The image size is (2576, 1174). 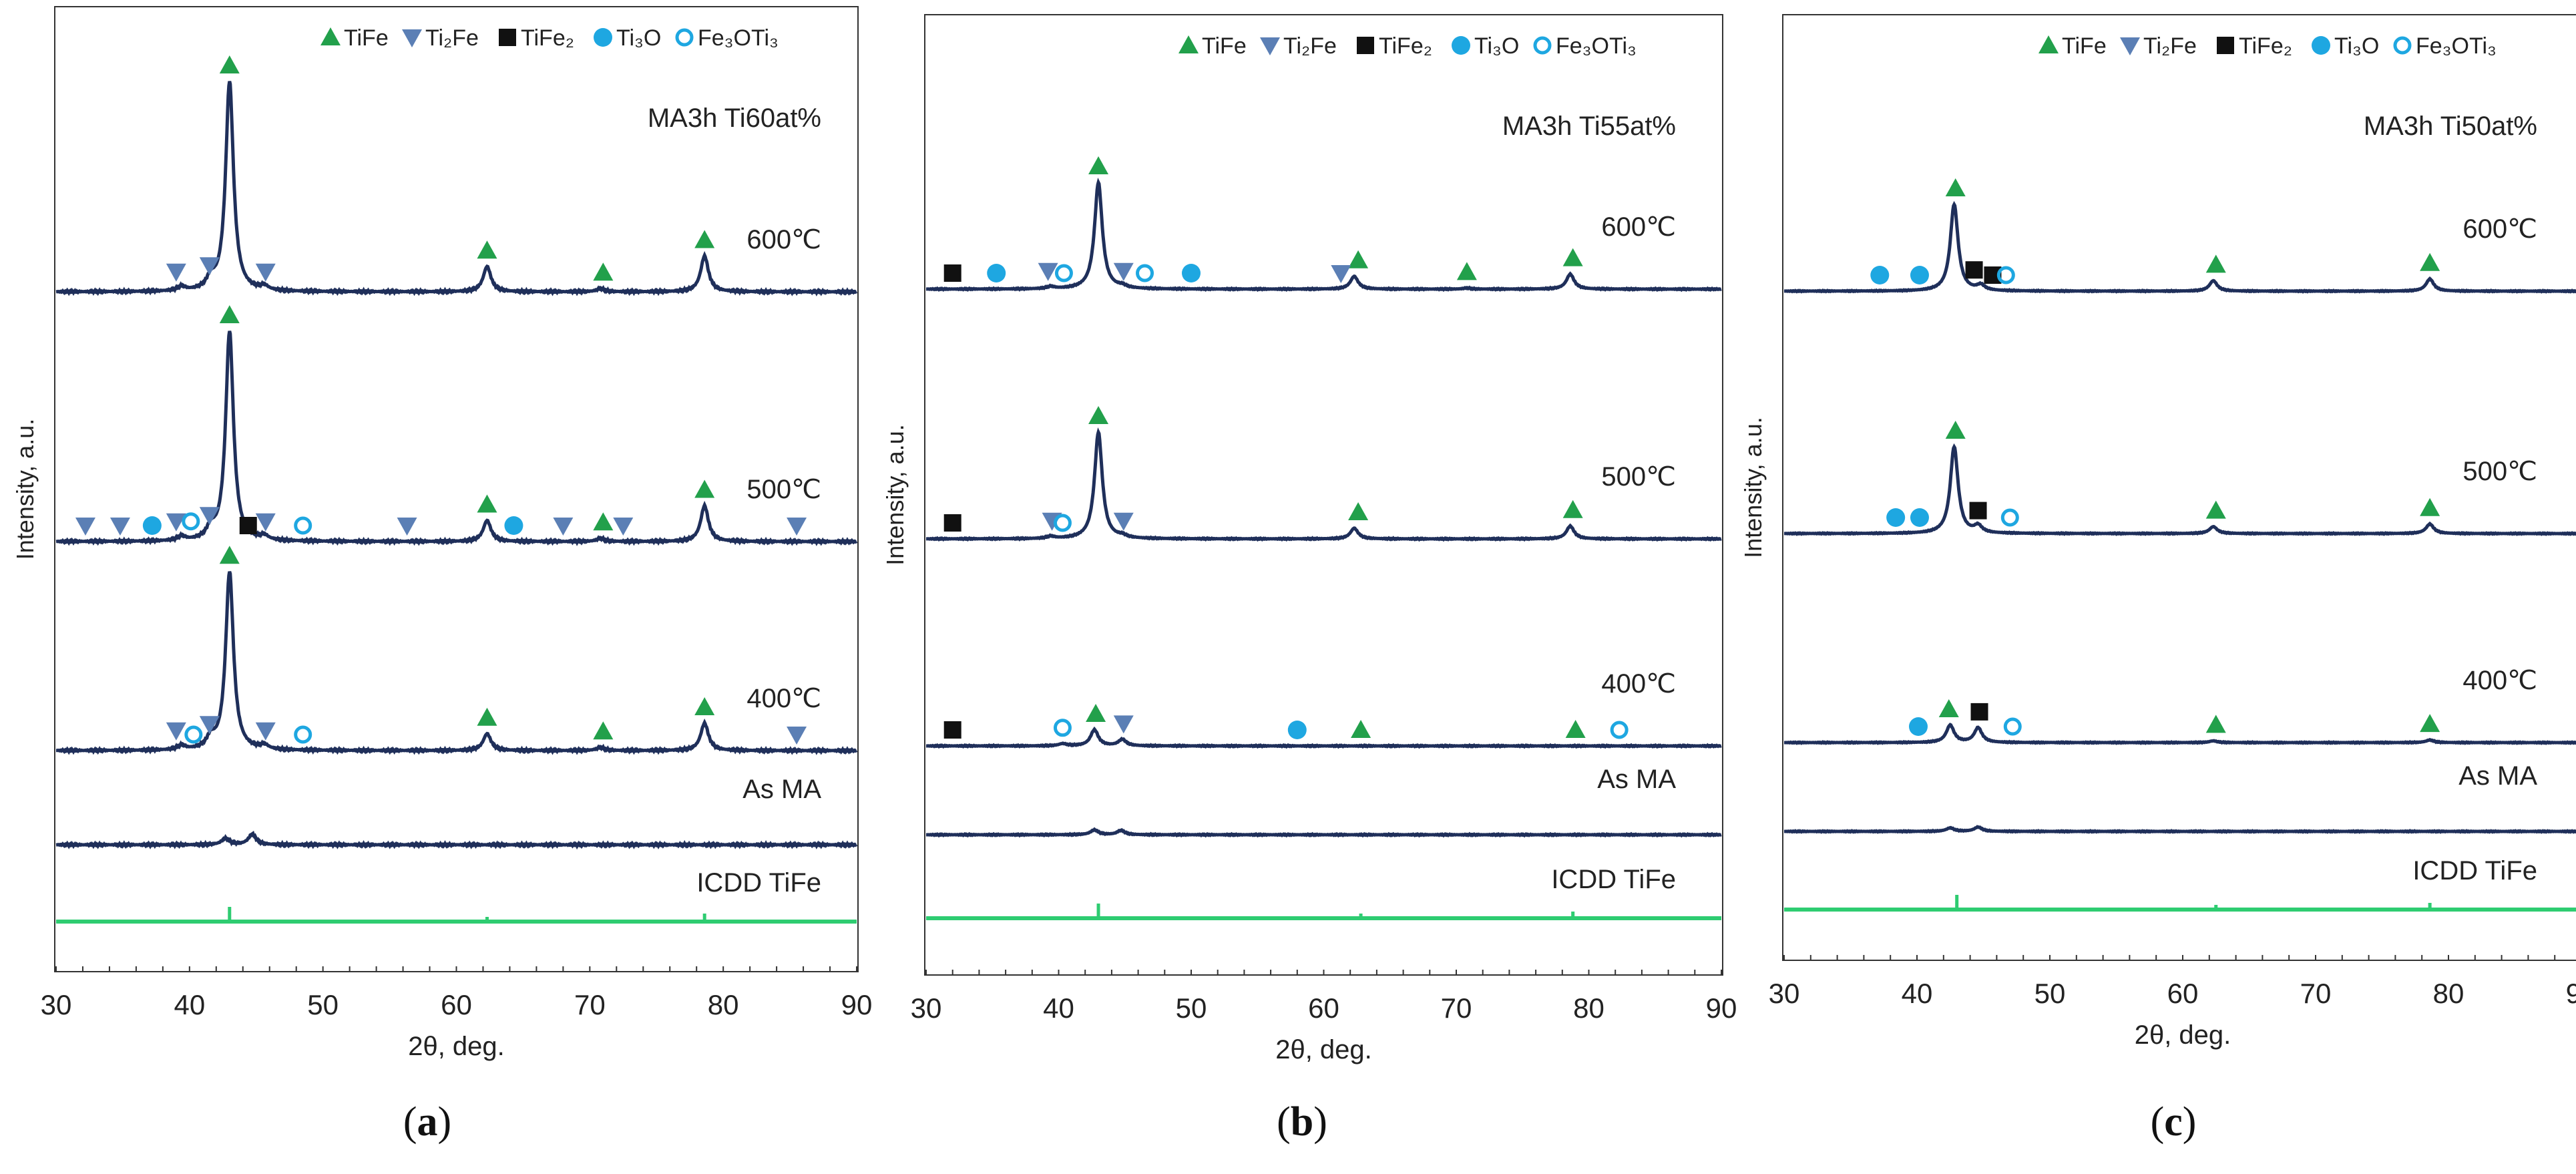 I want to click on series-label: ICDD TiFe, so click(x=1613, y=879).